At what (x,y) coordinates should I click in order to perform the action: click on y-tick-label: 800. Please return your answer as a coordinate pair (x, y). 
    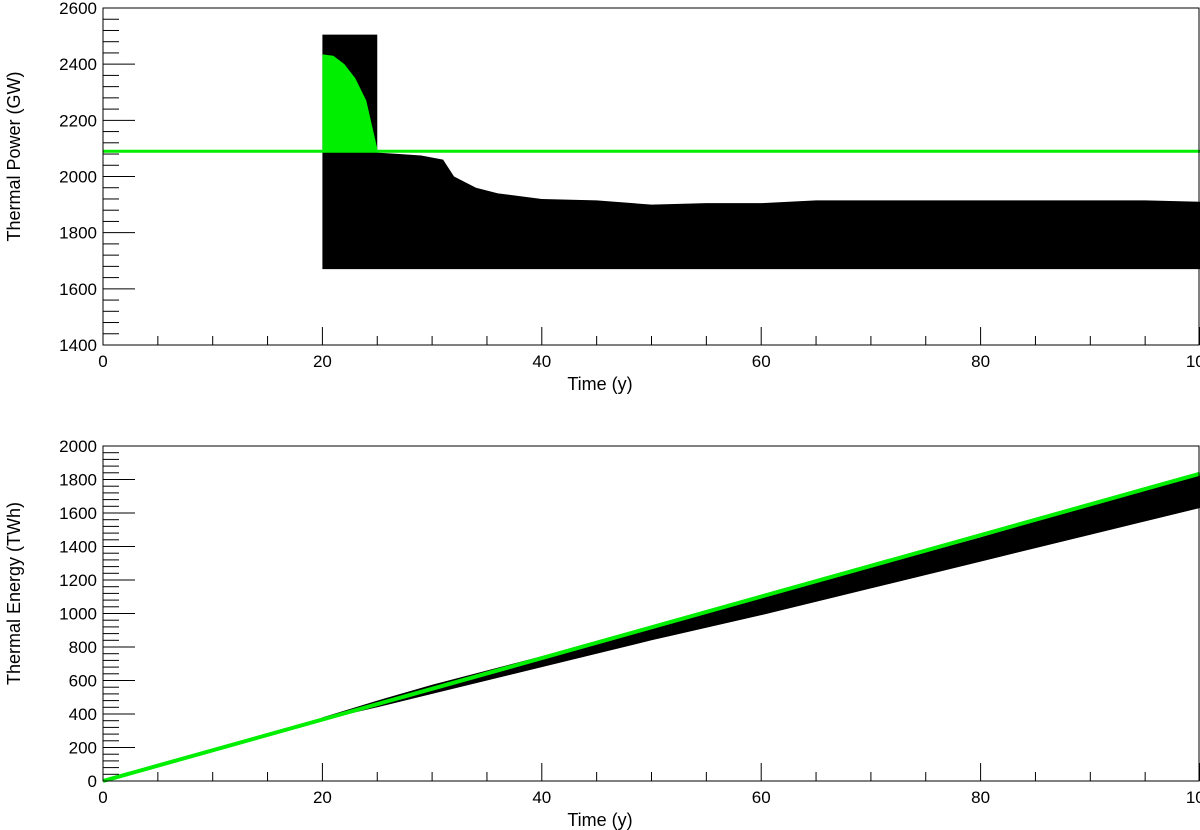
    Looking at the image, I should click on (83, 647).